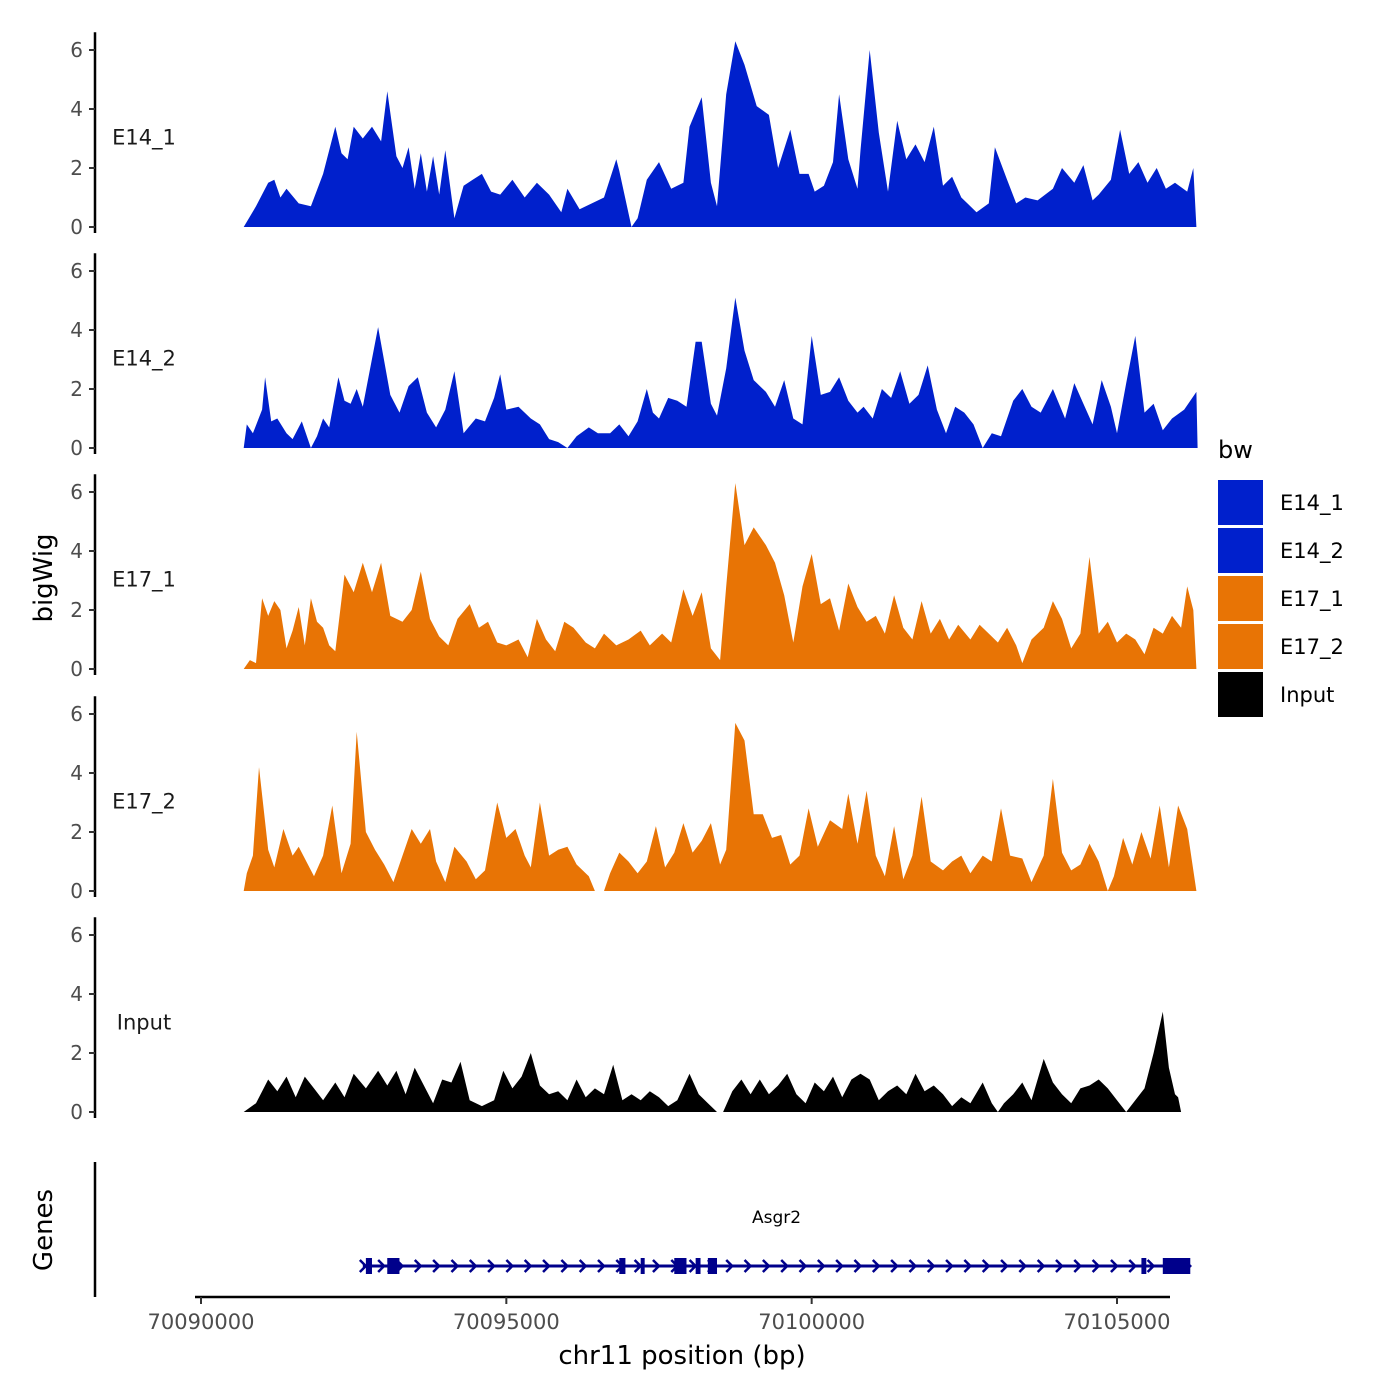 Image resolution: width=1400 pixels, height=1400 pixels. Describe the element at coordinates (776, 1218) in the screenshot. I see `gene-name-label: Asgr2` at that location.